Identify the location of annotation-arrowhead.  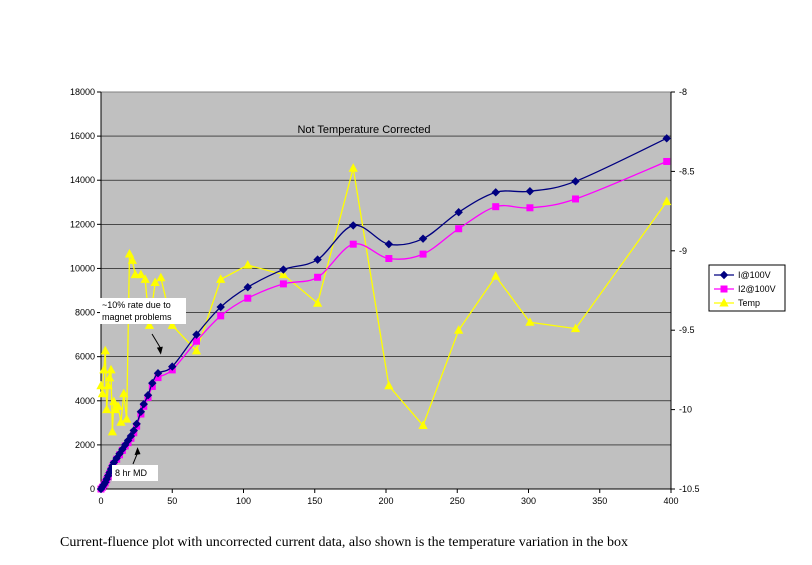
(159, 350).